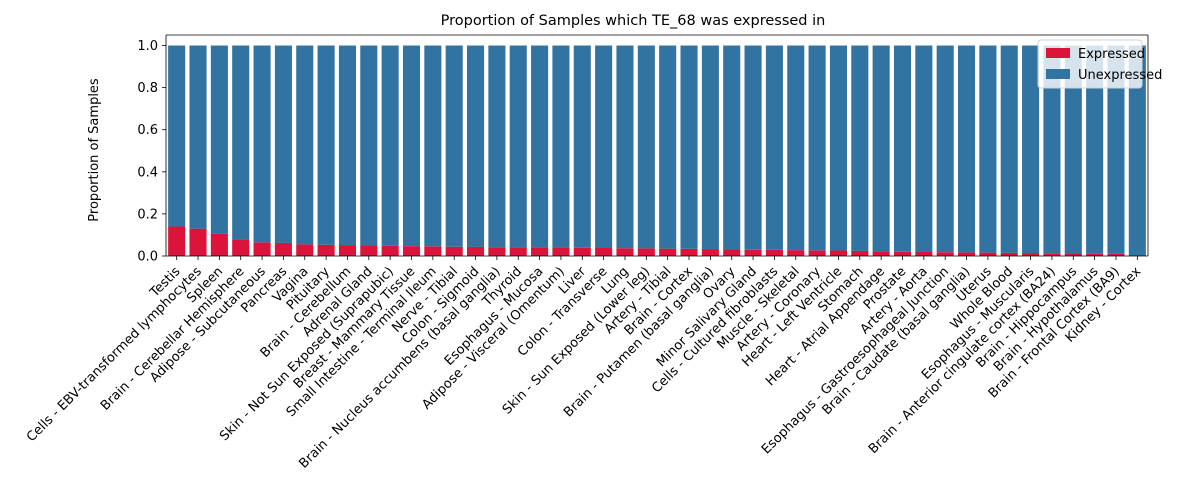  What do you see at coordinates (147, 214) in the screenshot?
I see `y-tick-label-1: 0.2` at bounding box center [147, 214].